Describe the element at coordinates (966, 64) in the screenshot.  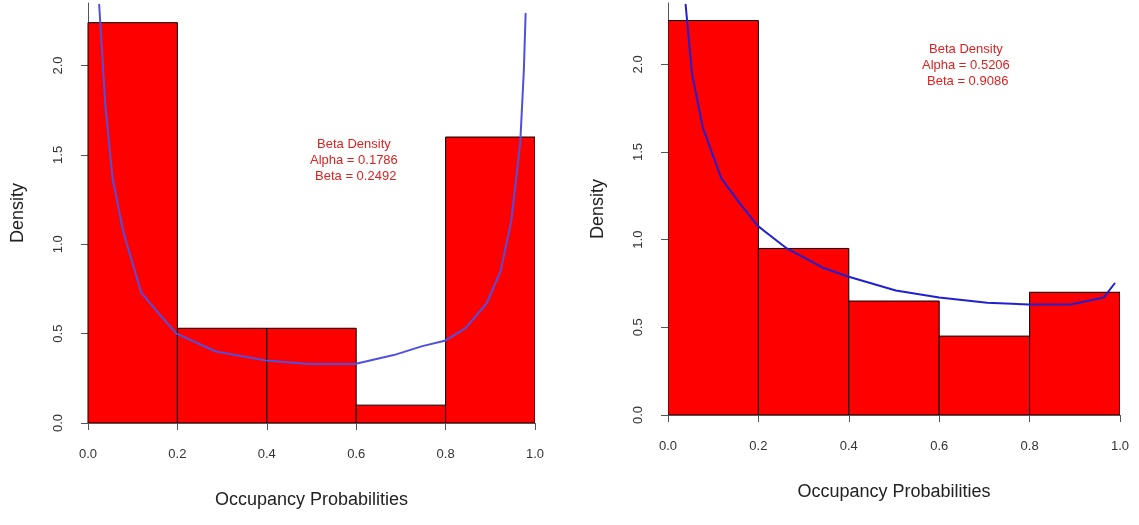
I see `annotation: Beta Density Alpha = 0.5206 Beta = 0.9086` at that location.